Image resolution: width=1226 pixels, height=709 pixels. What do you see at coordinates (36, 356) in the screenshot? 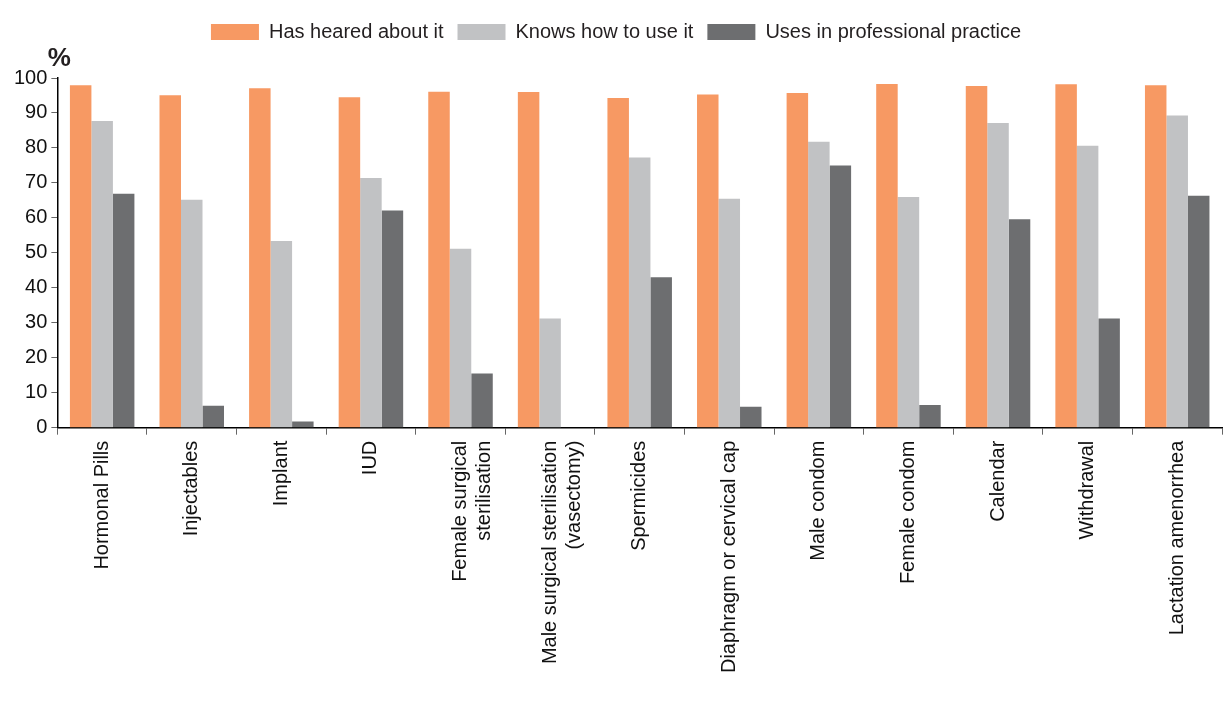
I see `y-tick-label: 20` at bounding box center [36, 356].